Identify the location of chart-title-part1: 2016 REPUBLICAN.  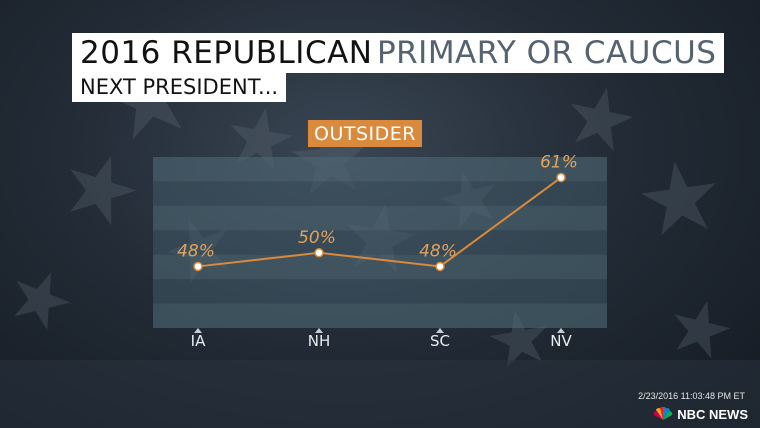
(226, 53).